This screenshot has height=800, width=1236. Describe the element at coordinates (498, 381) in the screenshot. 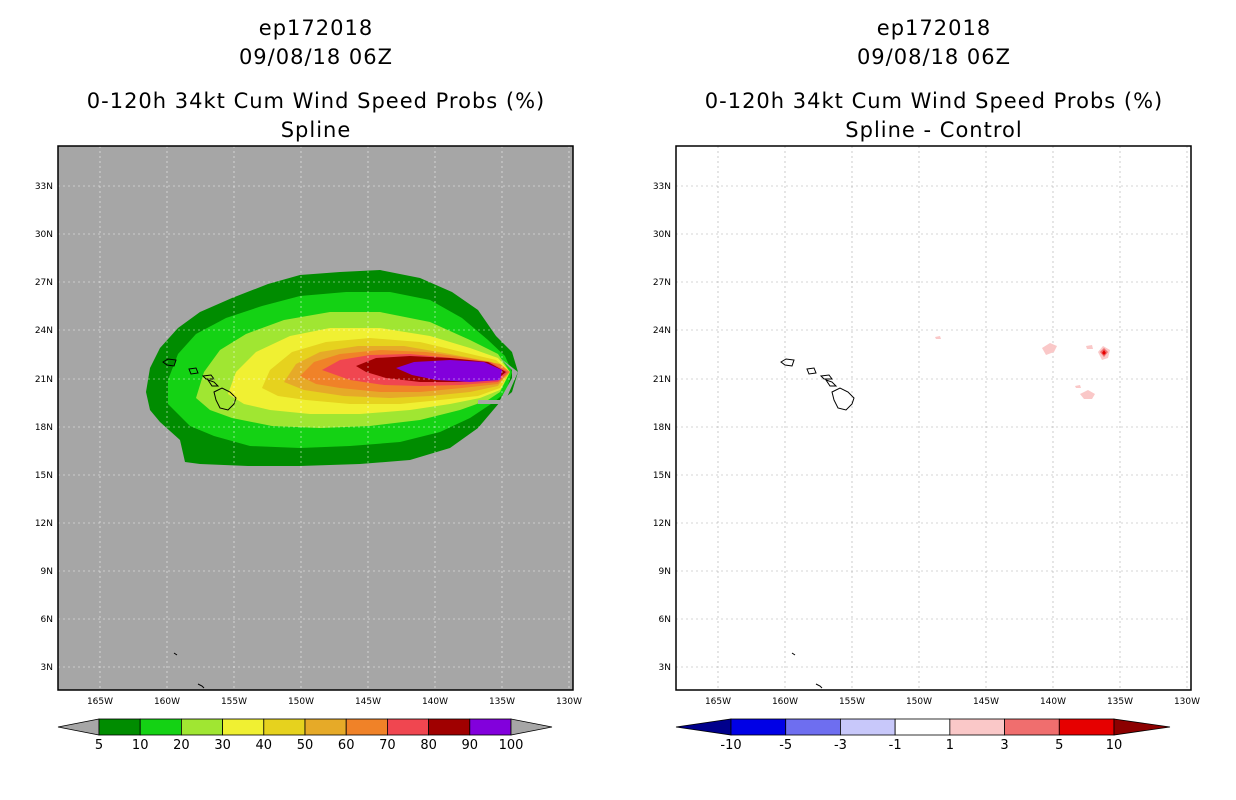

I see `prob-100-edge` at that location.